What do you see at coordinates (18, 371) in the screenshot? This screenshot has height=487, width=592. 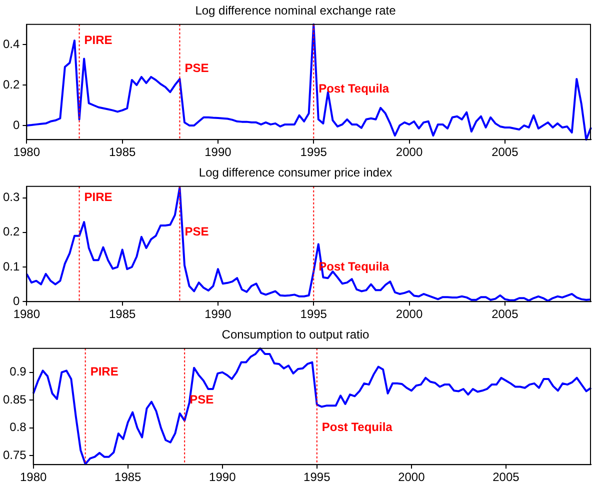 I see `y-tick-label: 0.9` at bounding box center [18, 371].